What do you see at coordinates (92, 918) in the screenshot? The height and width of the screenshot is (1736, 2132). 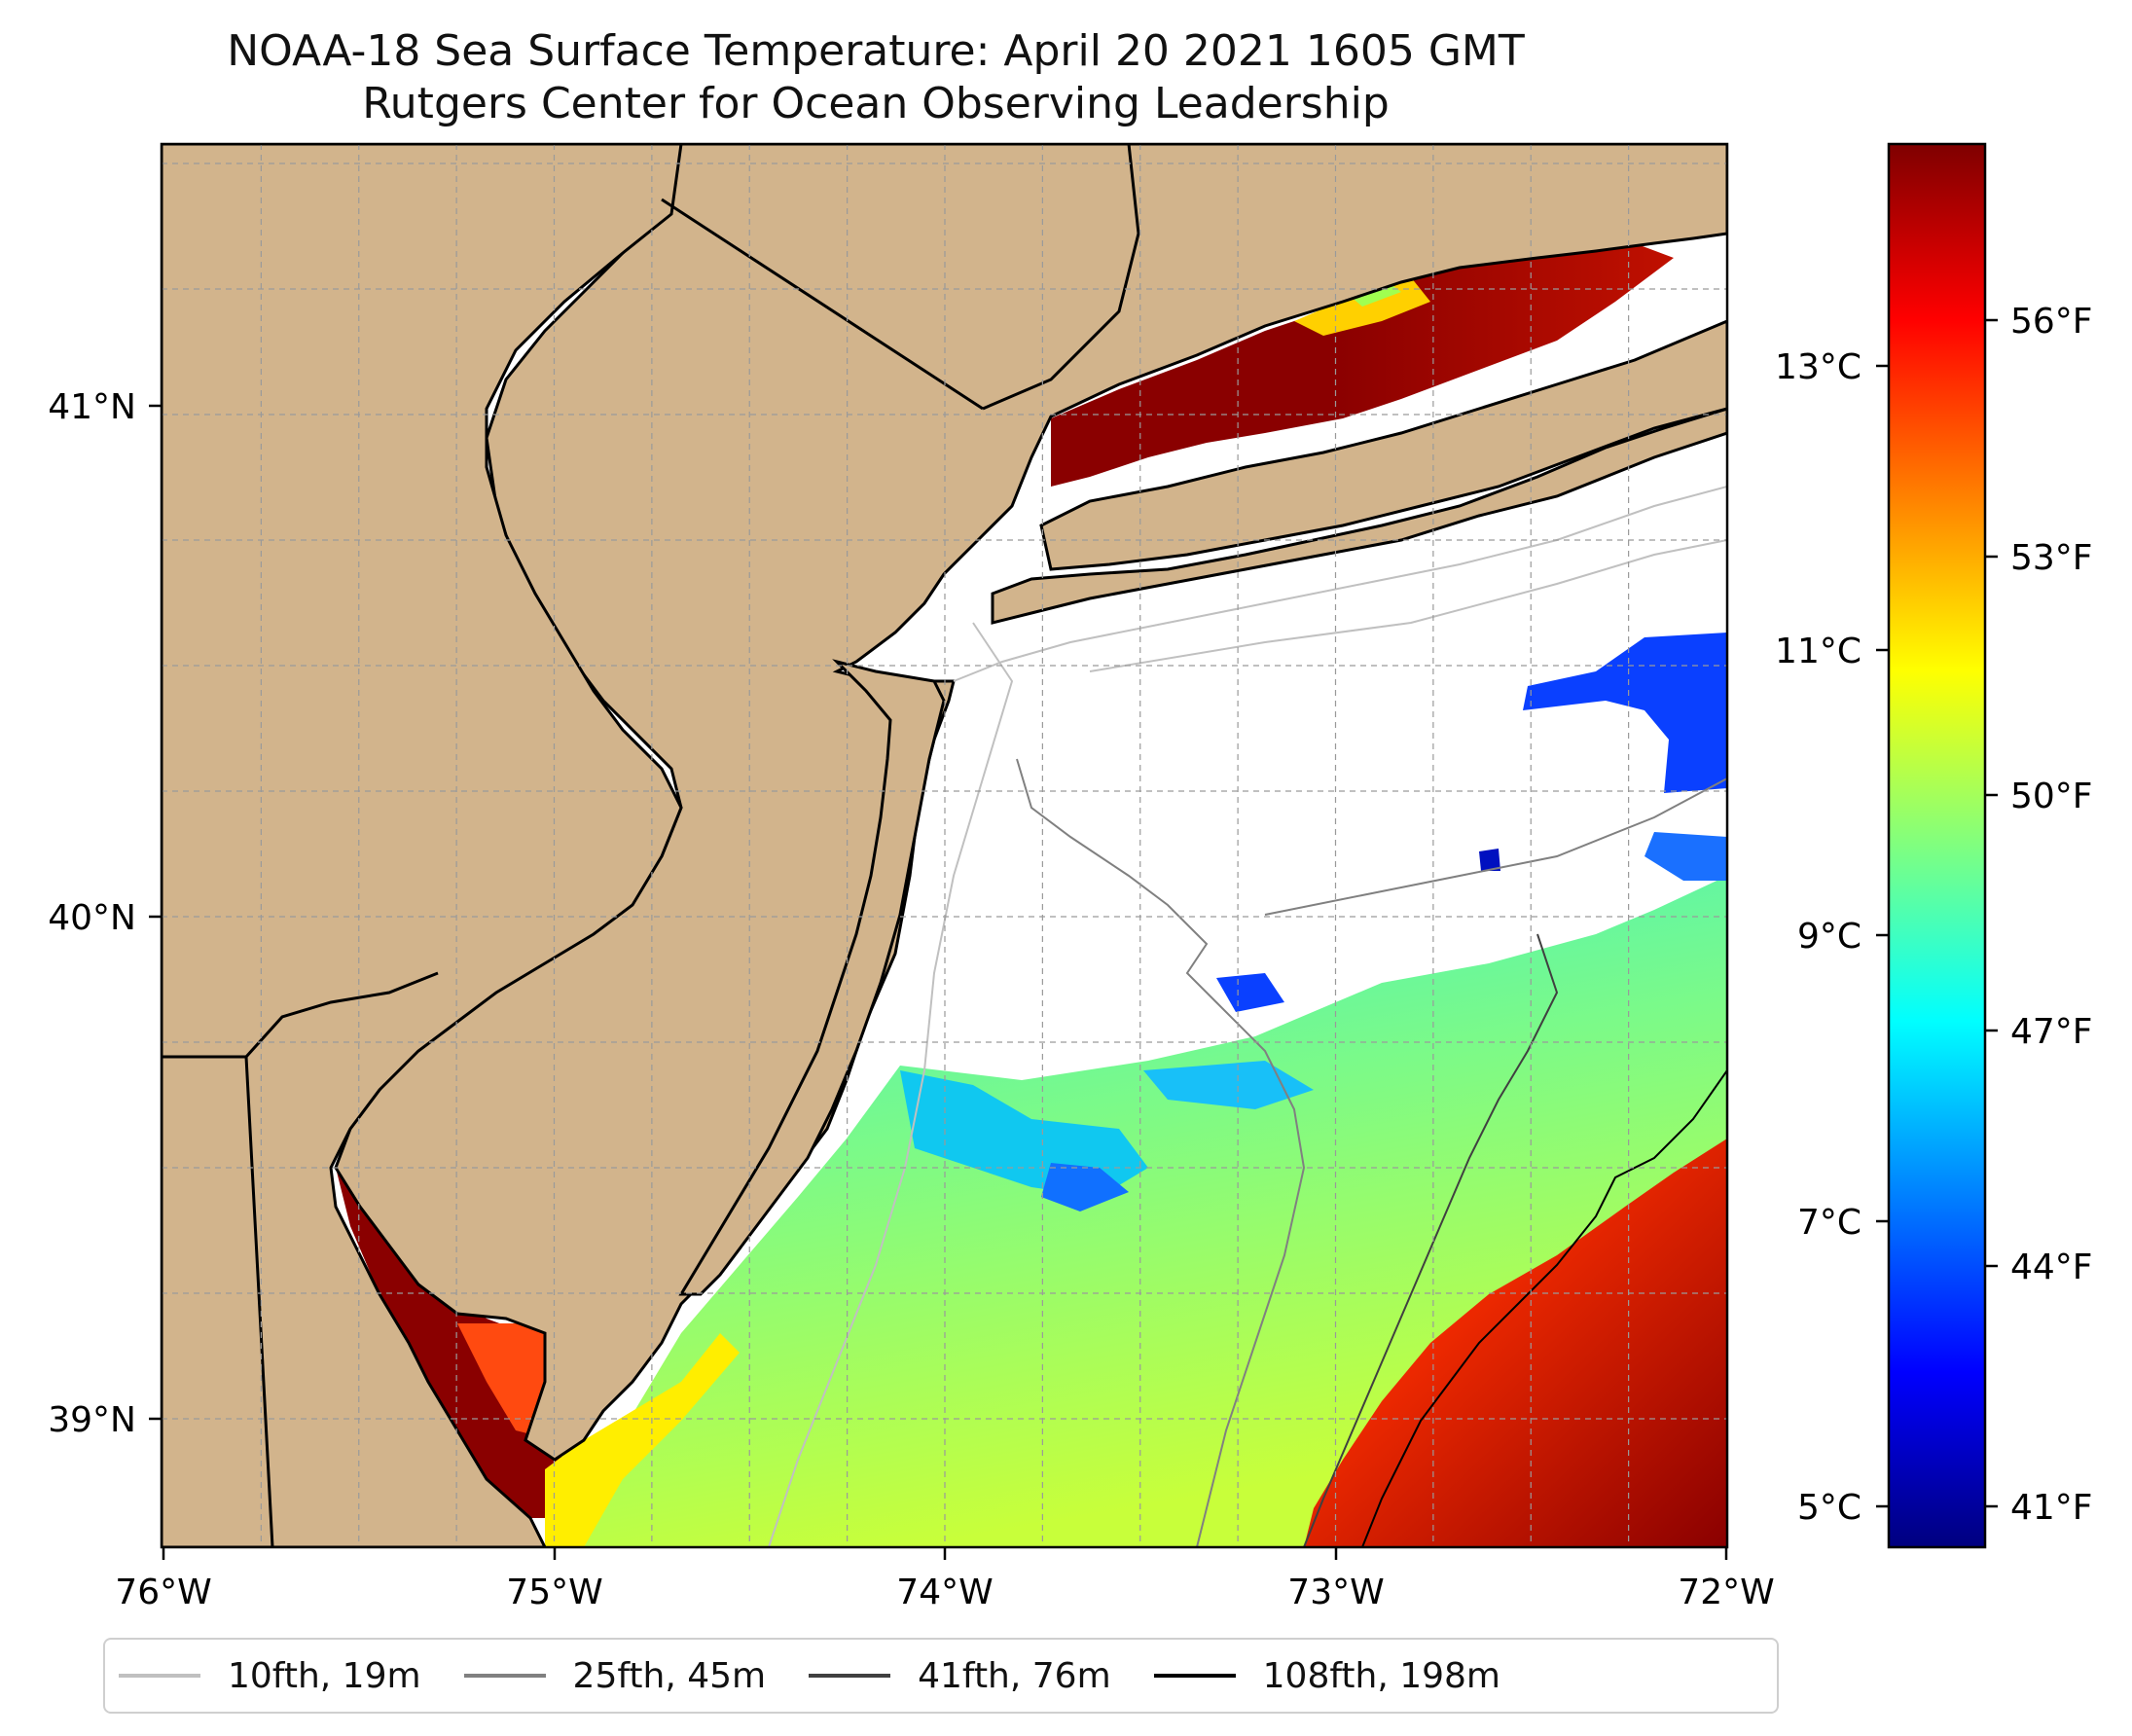 I see `y-tick-label: 40°N` at bounding box center [92, 918].